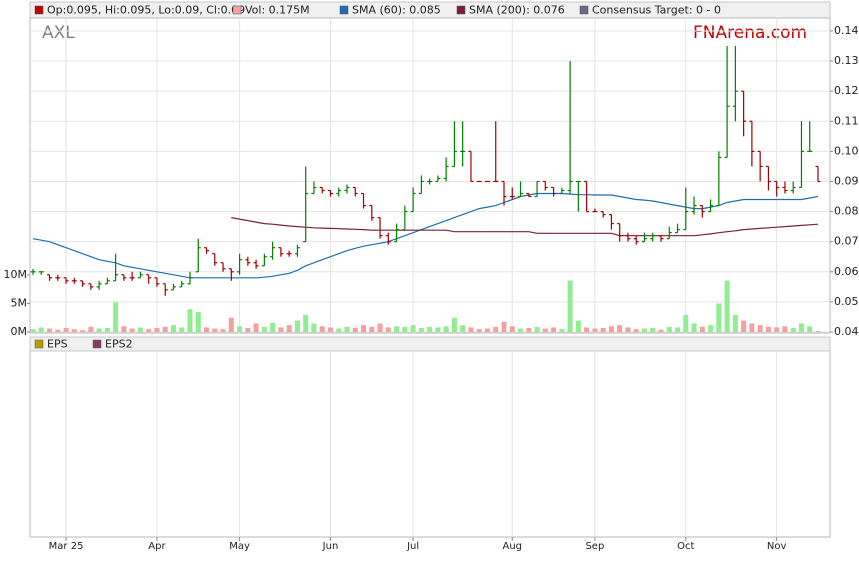  What do you see at coordinates (846, 150) in the screenshot?
I see `y-tick-label: 0.10` at bounding box center [846, 150].